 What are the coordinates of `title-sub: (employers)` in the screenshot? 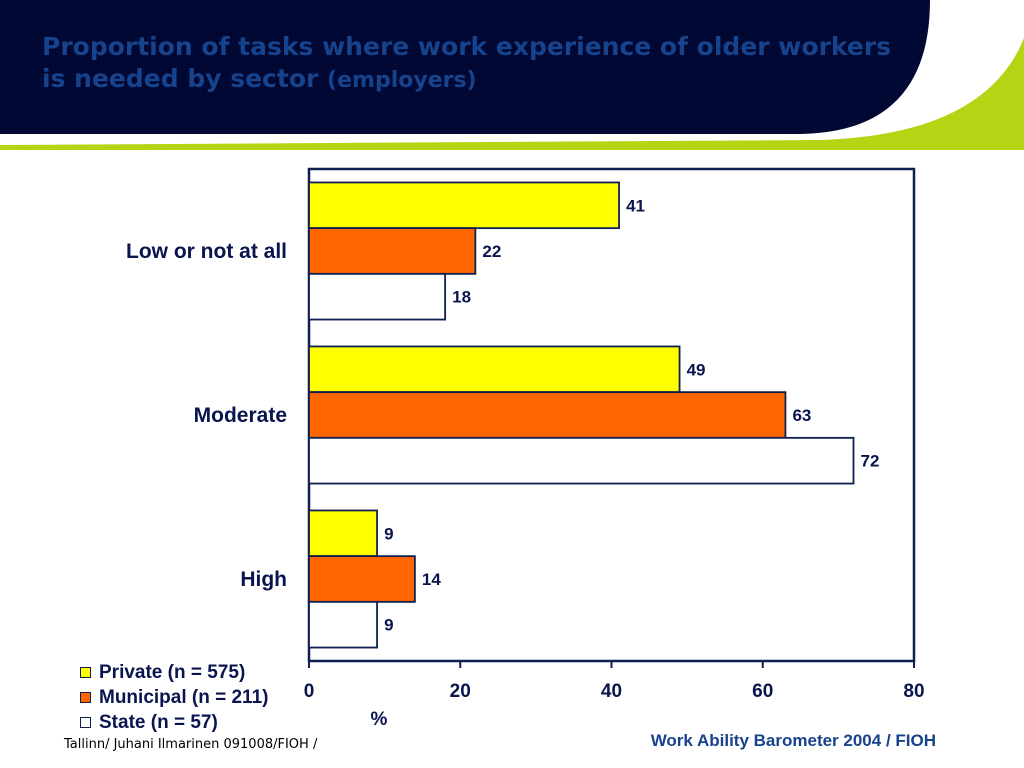 It's located at (402, 80).